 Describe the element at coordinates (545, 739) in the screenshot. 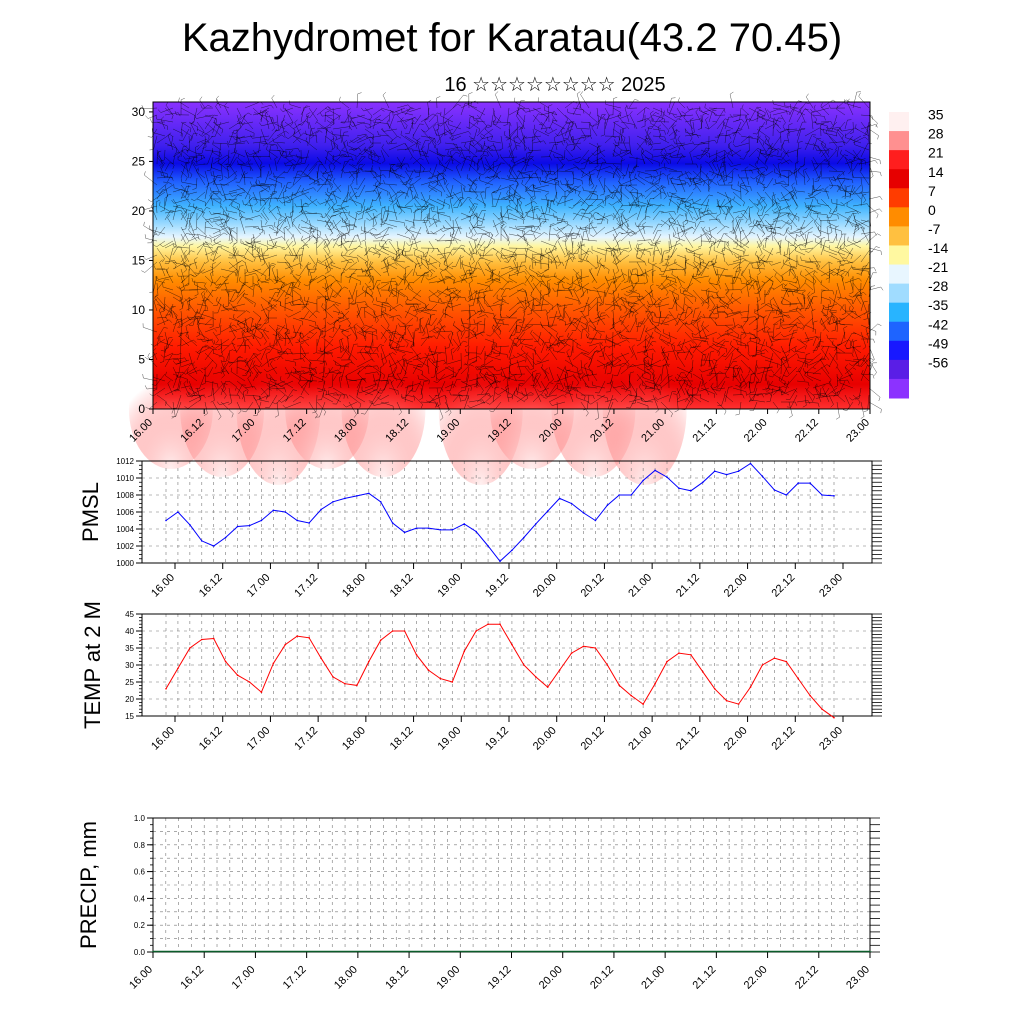

I see `x-tick-label: 20.00` at that location.